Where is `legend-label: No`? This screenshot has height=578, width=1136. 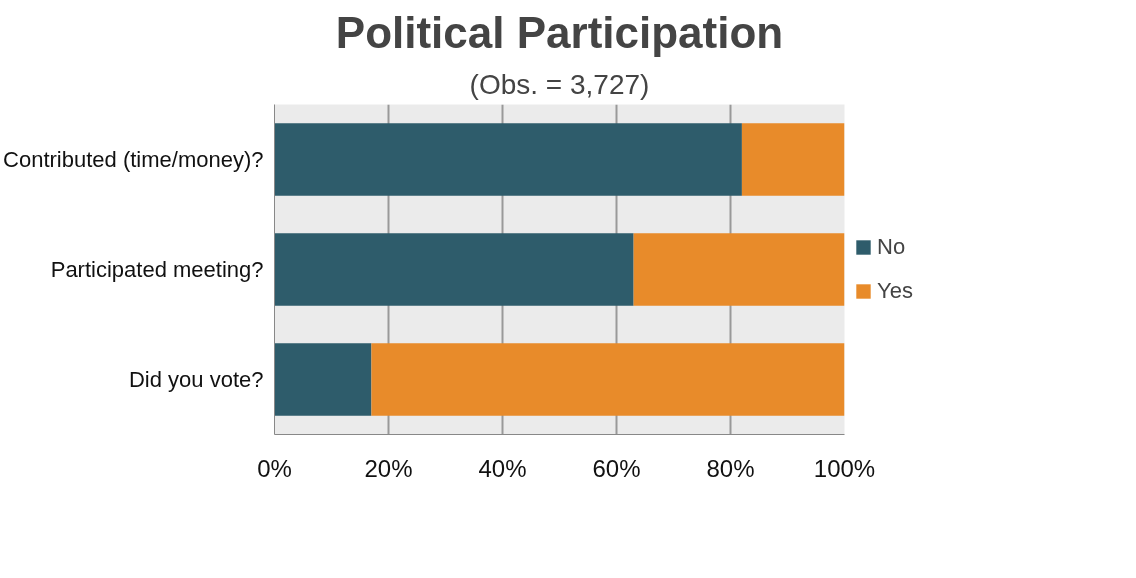 legend-label: No is located at coordinates (891, 247).